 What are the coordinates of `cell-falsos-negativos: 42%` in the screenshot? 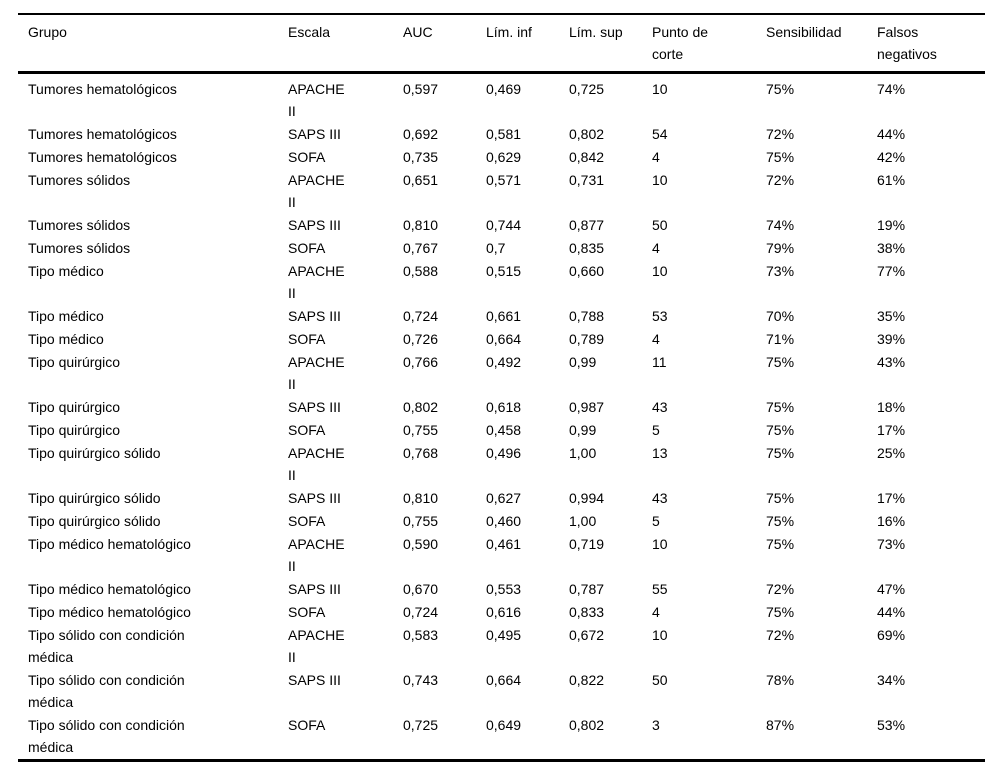 It's located at (931, 157).